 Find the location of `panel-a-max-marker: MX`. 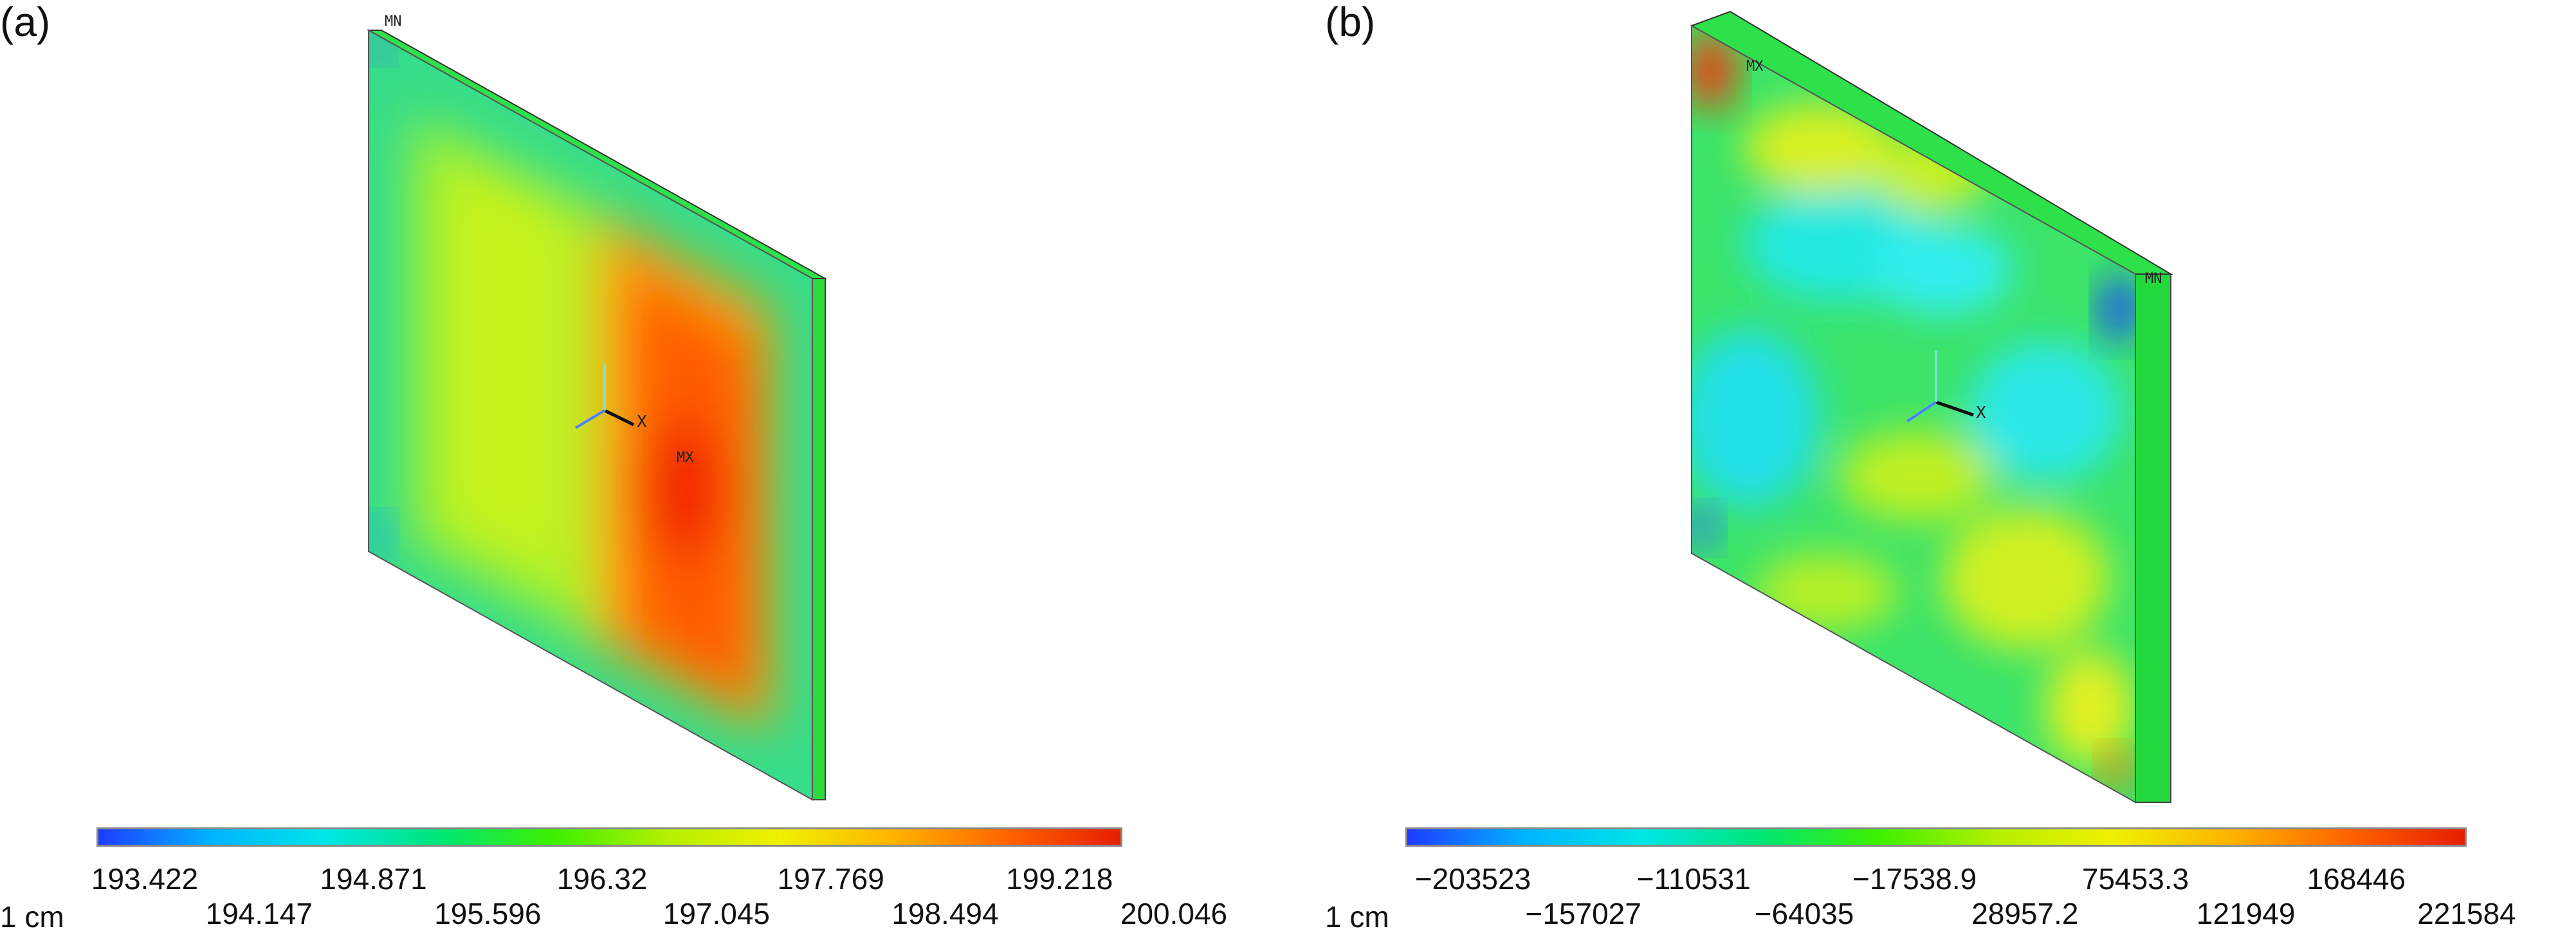

panel-a-max-marker: MX is located at coordinates (685, 458).